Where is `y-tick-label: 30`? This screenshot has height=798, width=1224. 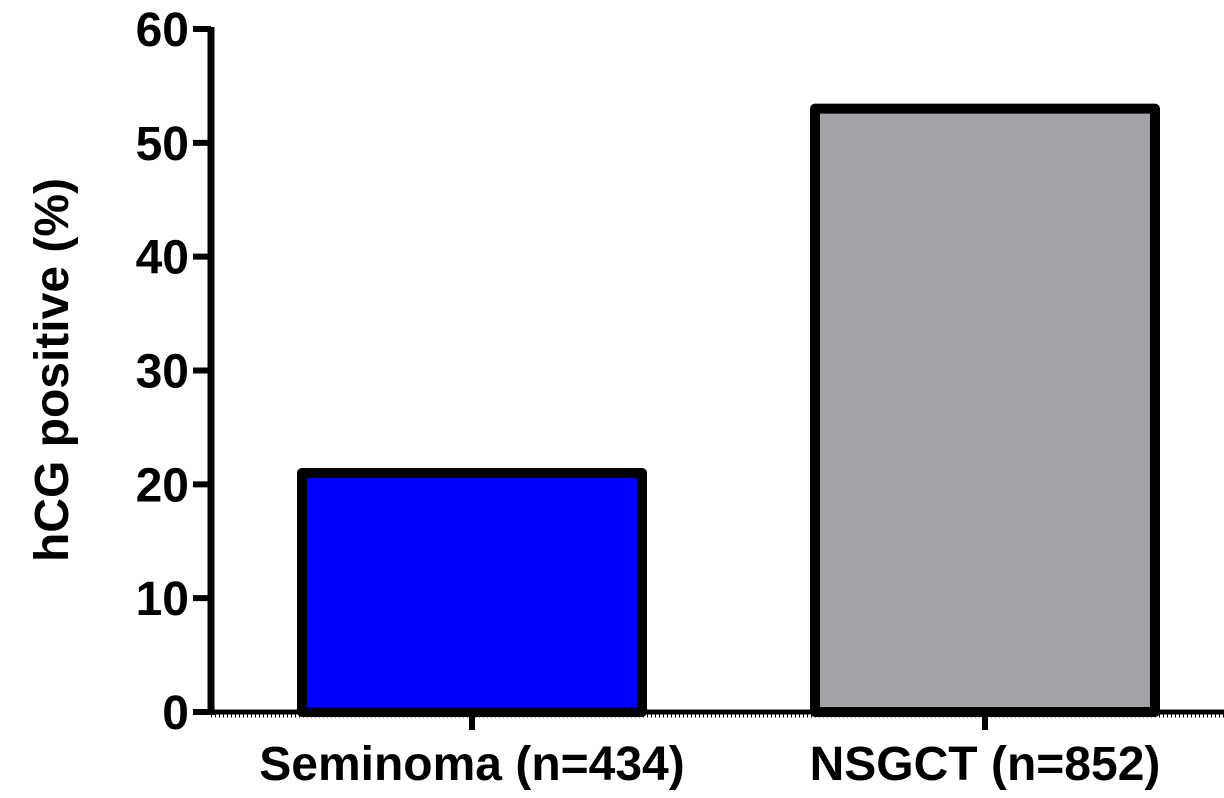
y-tick-label: 30 is located at coordinates (162, 372).